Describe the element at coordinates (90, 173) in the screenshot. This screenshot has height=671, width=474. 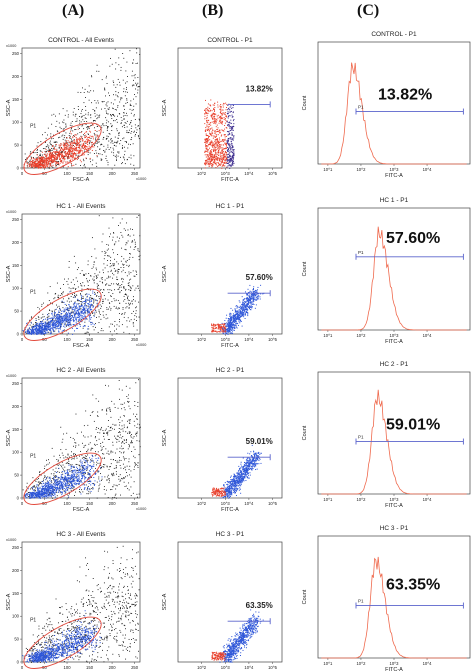
I see `x-tick-label: 150` at that location.